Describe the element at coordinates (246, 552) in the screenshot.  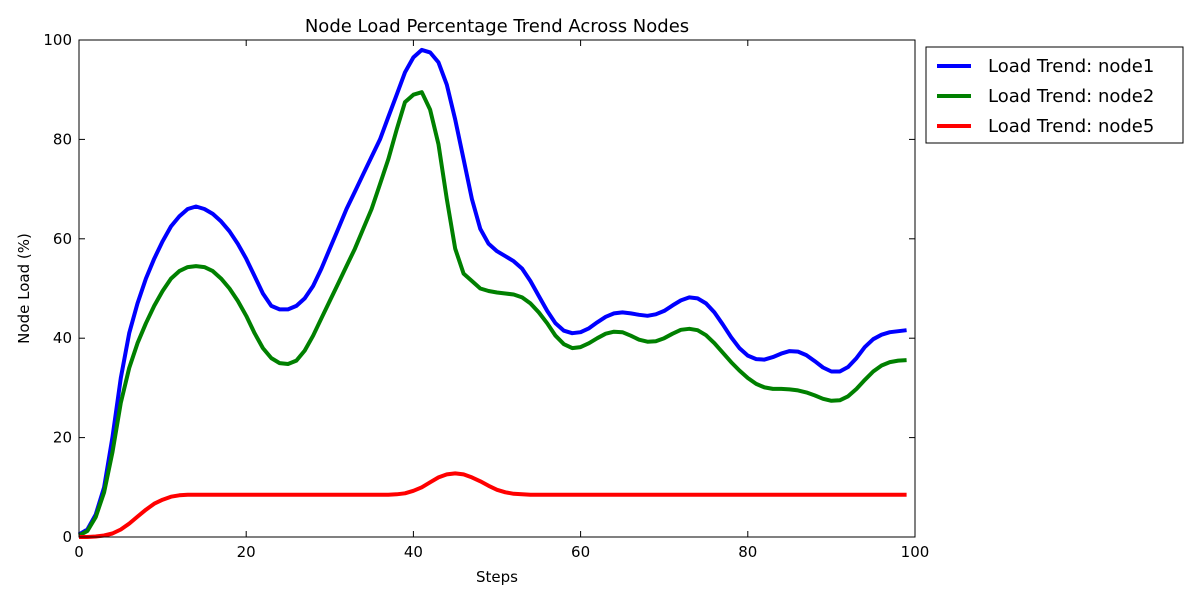
I see `x-tick-label: 20` at that location.